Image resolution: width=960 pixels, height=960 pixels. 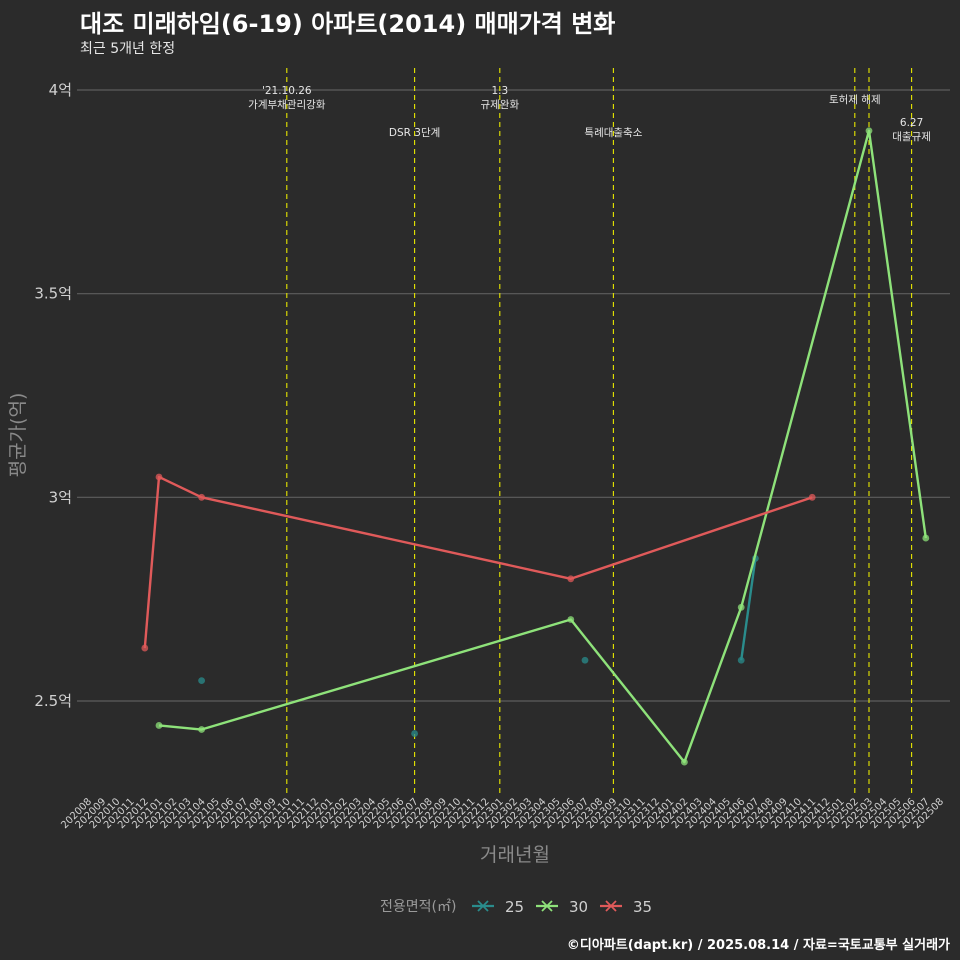 I want to click on chart-title: 대조 미래하임(6-19) 아파트(2014) 매매가격 변화, so click(x=348, y=24).